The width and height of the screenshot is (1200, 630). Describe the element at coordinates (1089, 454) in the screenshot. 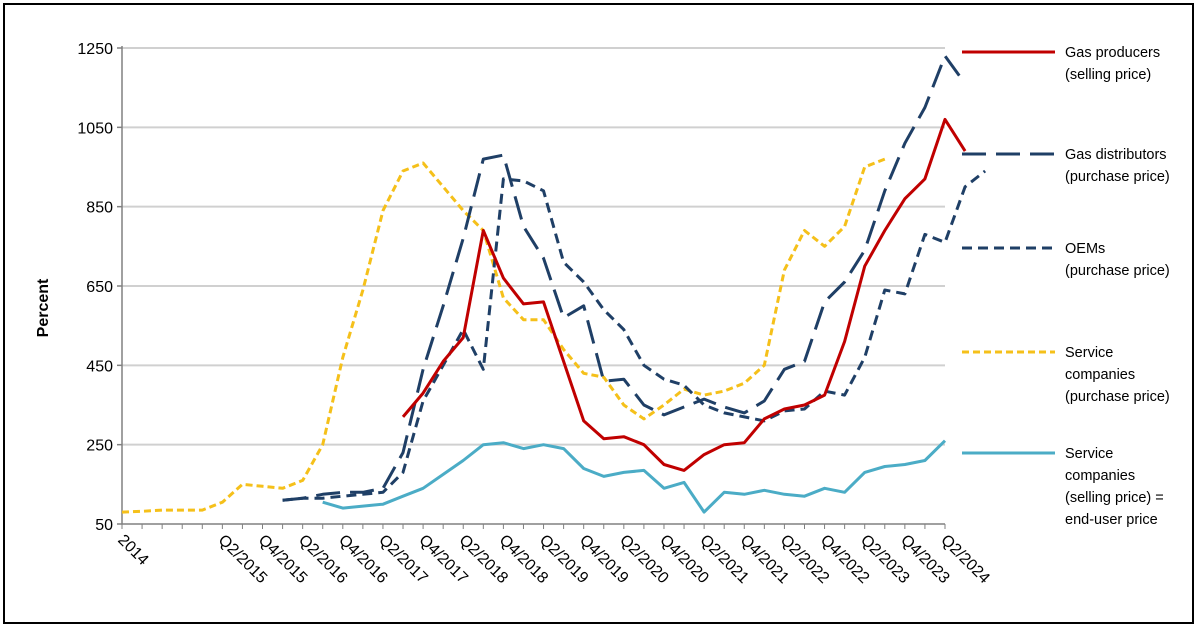

I see `legend-label-4: Service` at that location.